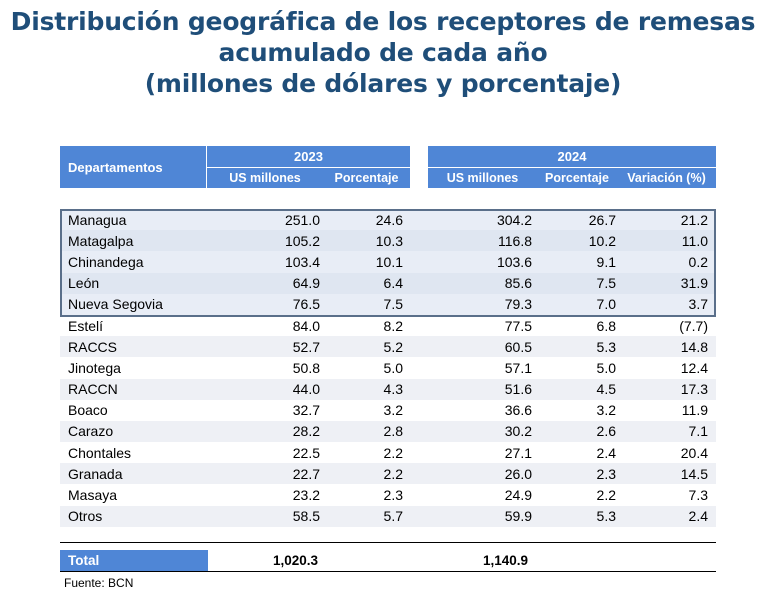 This screenshot has width=766, height=615. What do you see at coordinates (518, 367) in the screenshot?
I see `cell-usd-2024: 57.1` at bounding box center [518, 367].